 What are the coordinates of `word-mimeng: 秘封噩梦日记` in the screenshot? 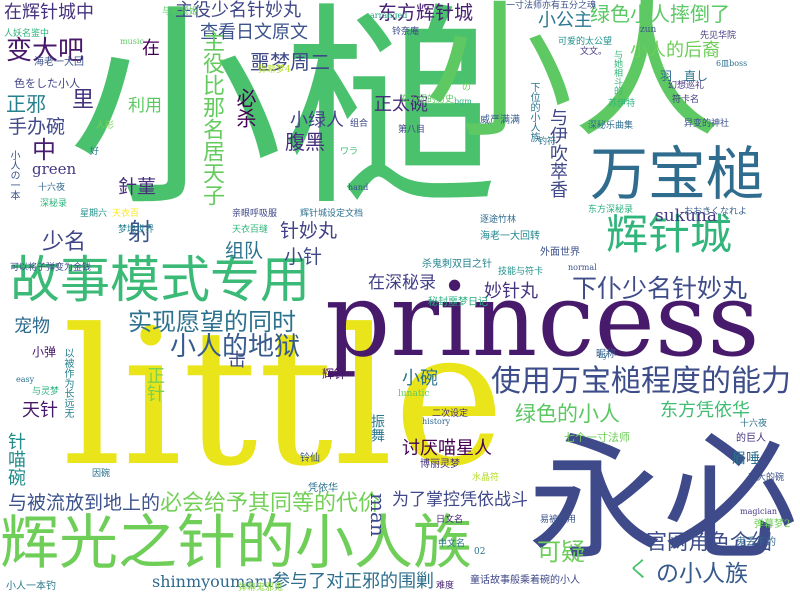 It's located at (458, 302).